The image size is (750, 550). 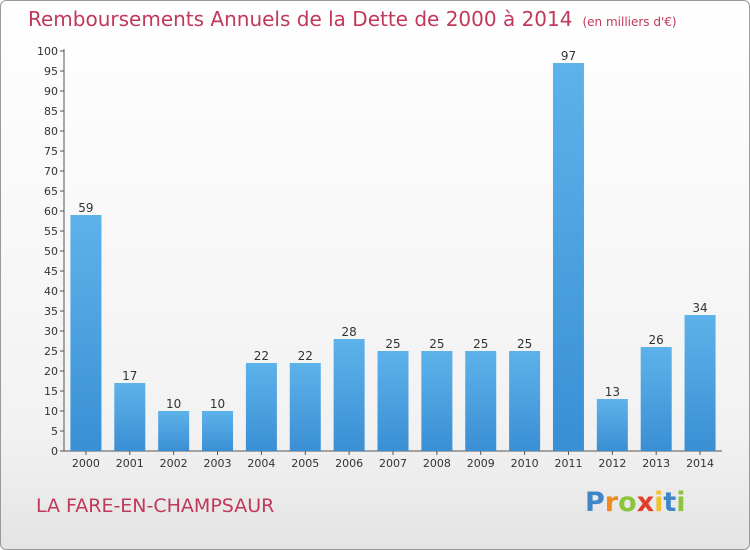 What do you see at coordinates (51, 251) in the screenshot?
I see `y-tick-label: 50` at bounding box center [51, 251].